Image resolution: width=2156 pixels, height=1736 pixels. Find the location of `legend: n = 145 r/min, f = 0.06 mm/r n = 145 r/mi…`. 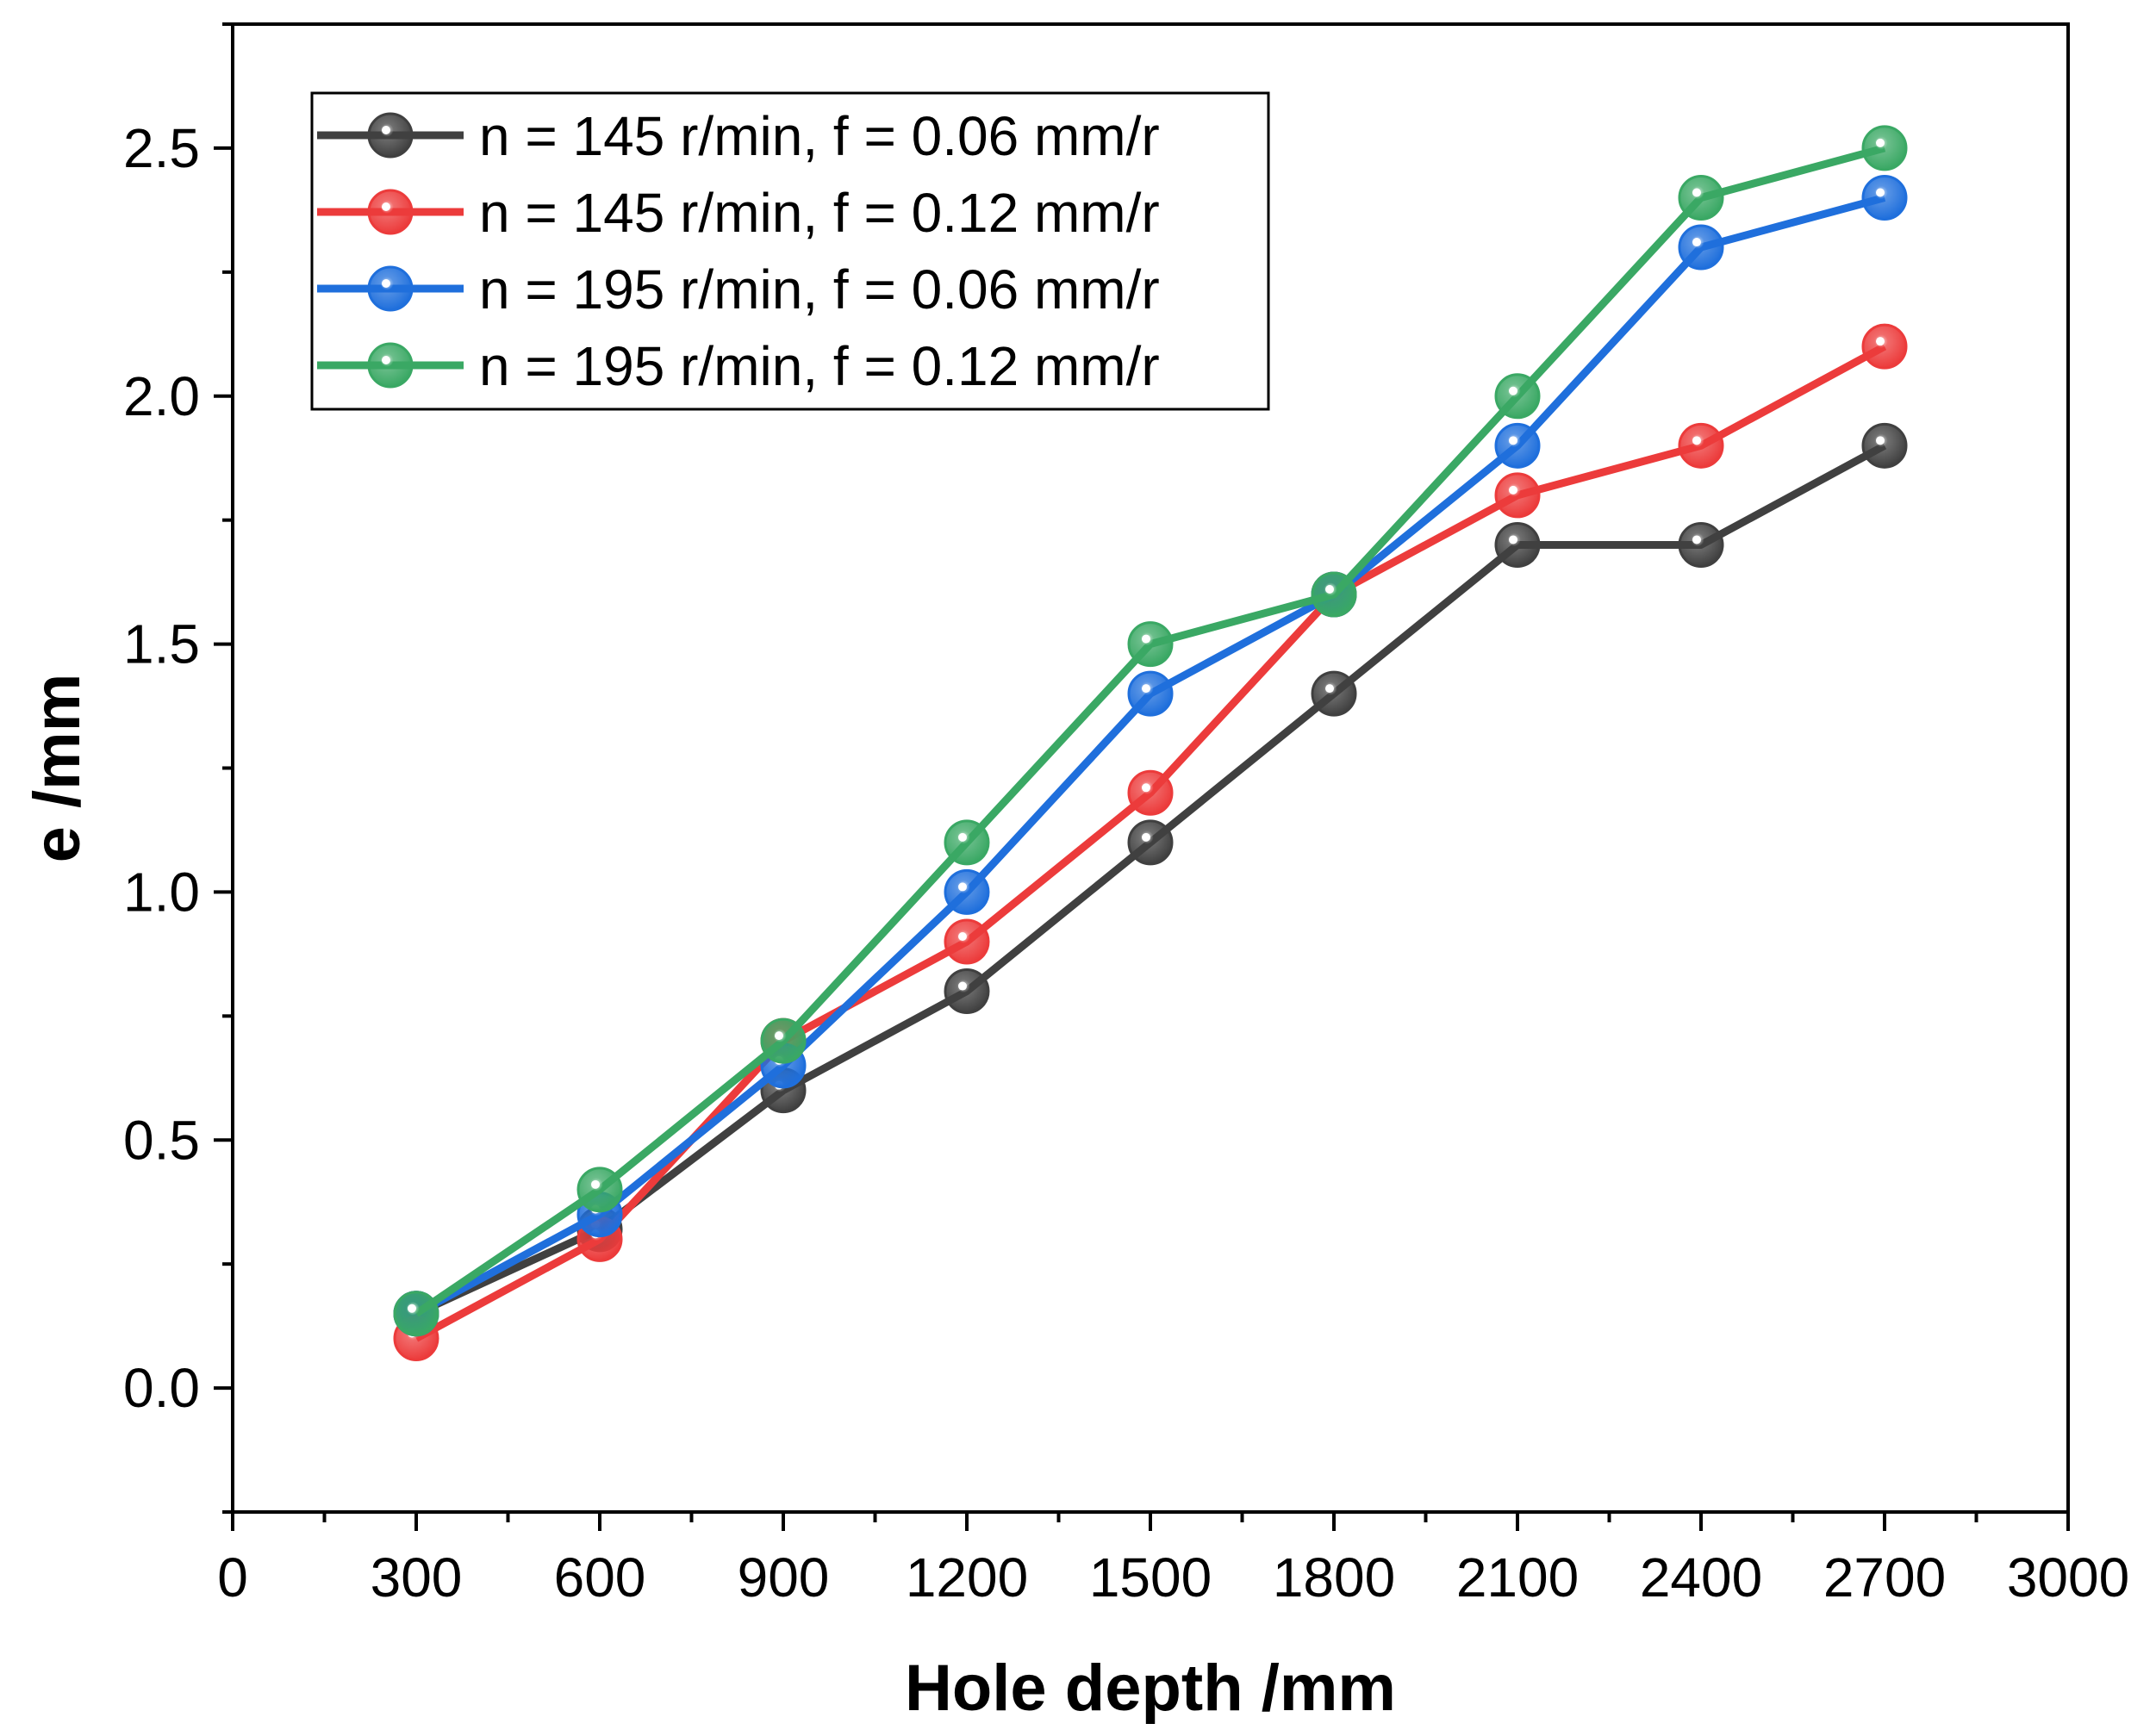

legend: n = 145 r/min, f = 0.06 mm/r n = 145 r/mi… is located at coordinates (790, 251).